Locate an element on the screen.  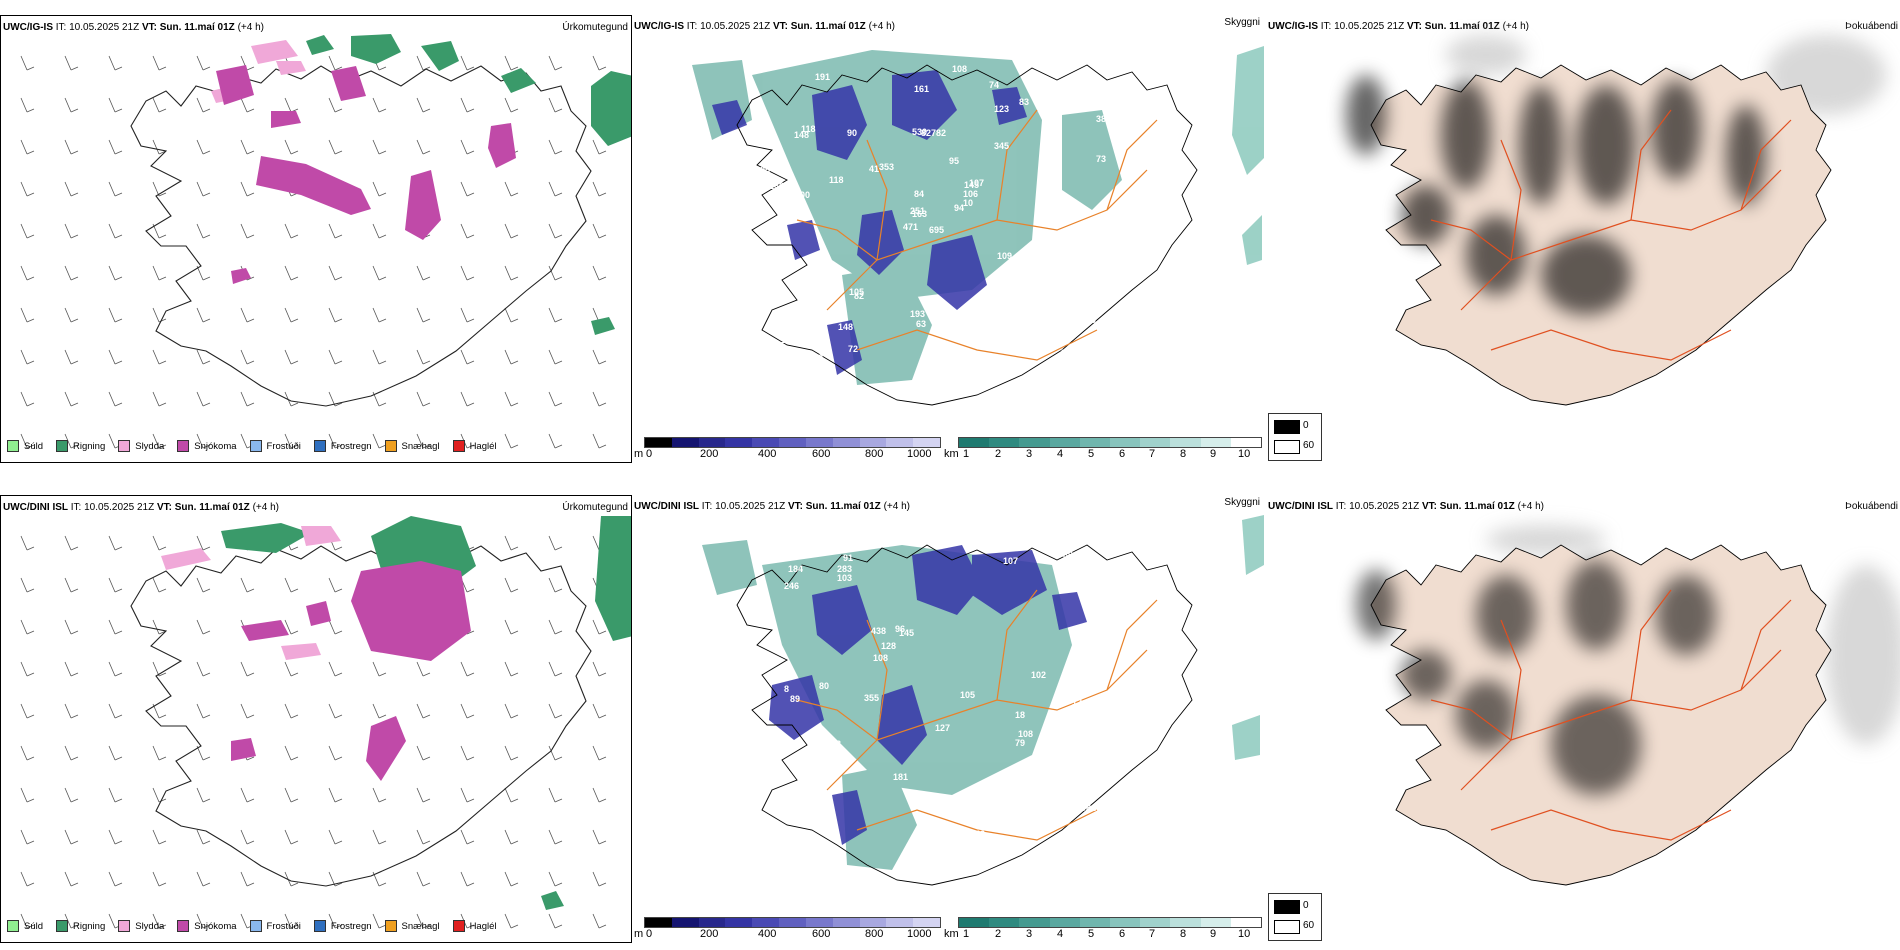
ceiling-label: 118 is located at coordinates (836, 180).